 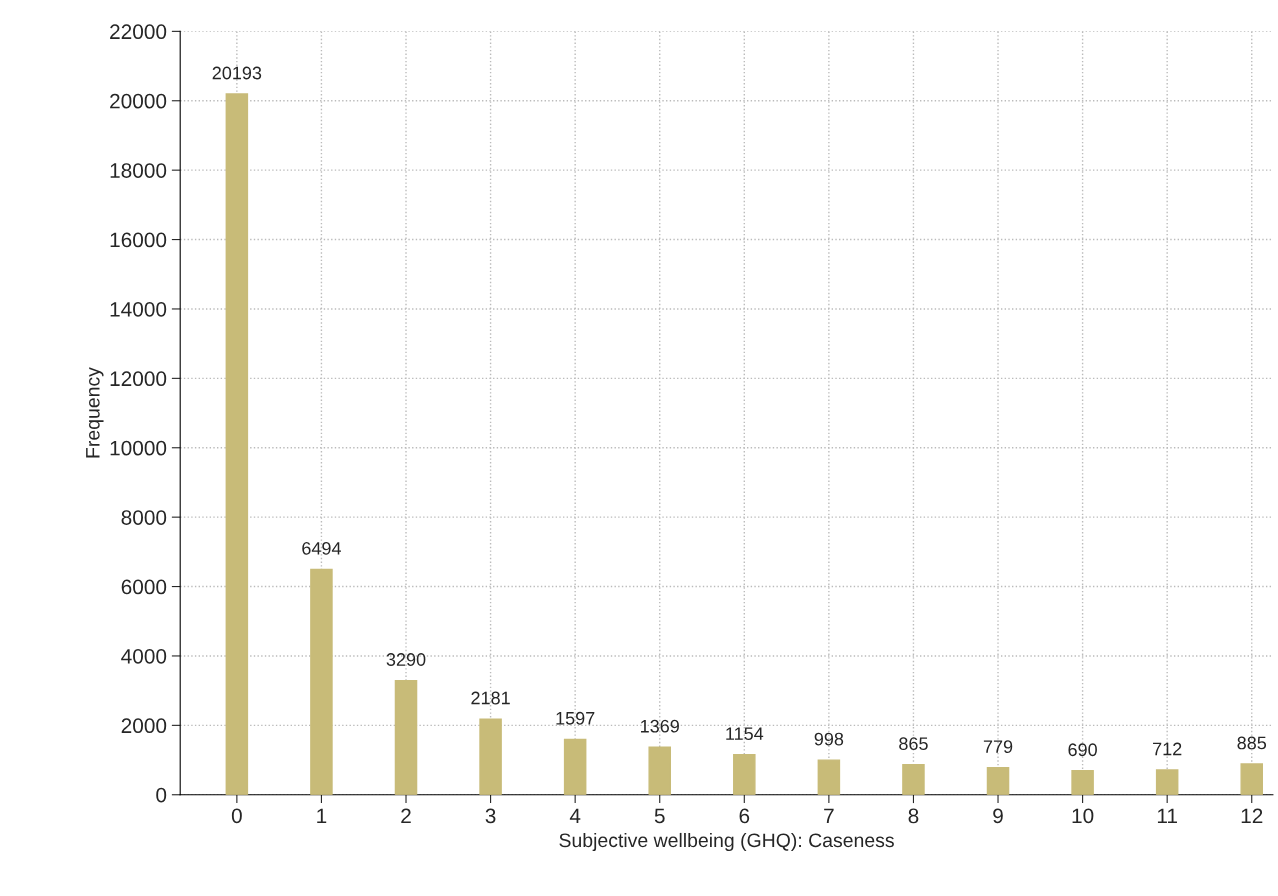 What do you see at coordinates (138, 32) in the screenshot?
I see `y-tick-label: 22000` at bounding box center [138, 32].